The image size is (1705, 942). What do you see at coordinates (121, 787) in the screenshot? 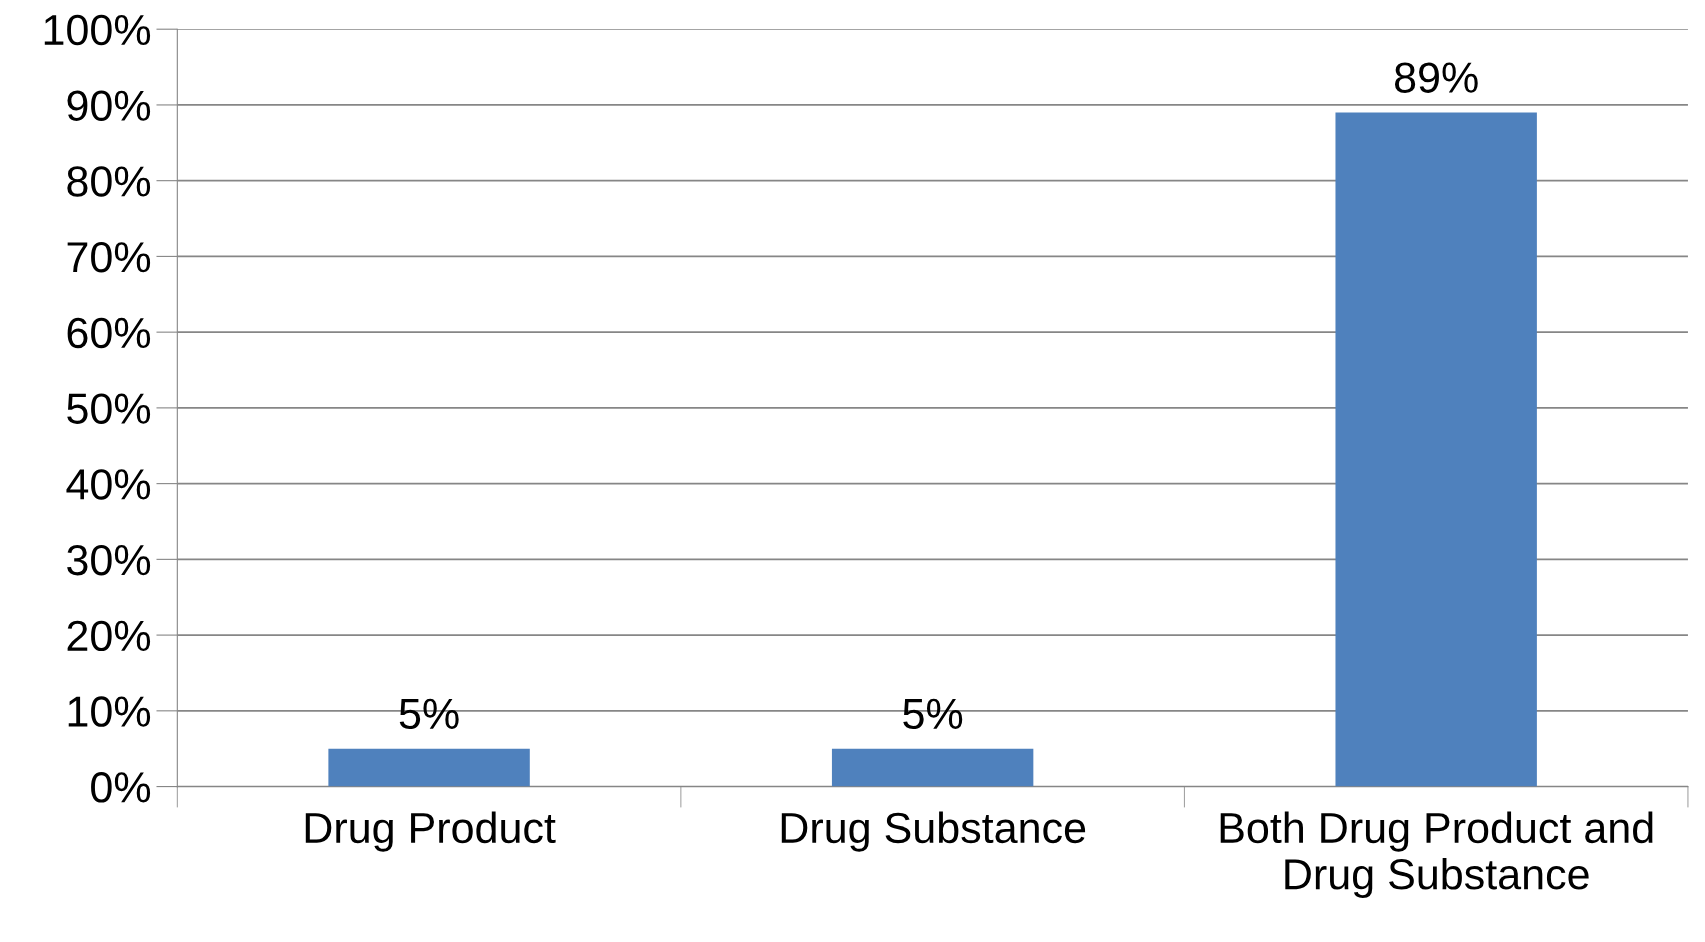
I see `y-tick-label: 0%` at bounding box center [121, 787].